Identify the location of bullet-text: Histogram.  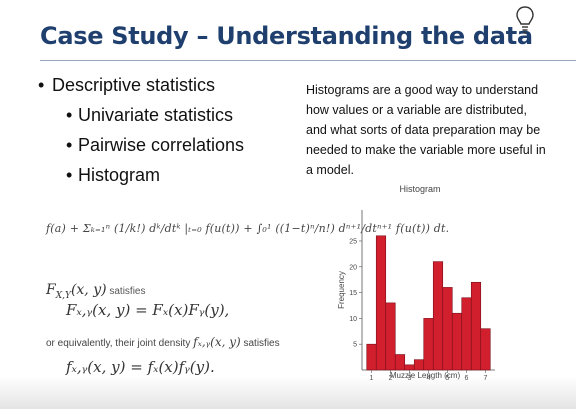
(119, 175).